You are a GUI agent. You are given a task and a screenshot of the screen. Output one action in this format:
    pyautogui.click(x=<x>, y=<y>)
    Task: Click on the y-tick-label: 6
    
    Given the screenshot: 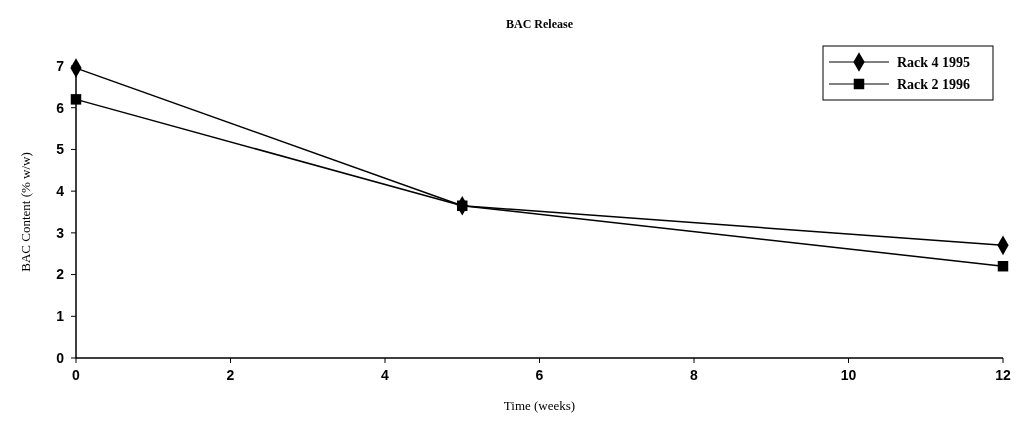 What is the action you would take?
    pyautogui.click(x=60, y=107)
    